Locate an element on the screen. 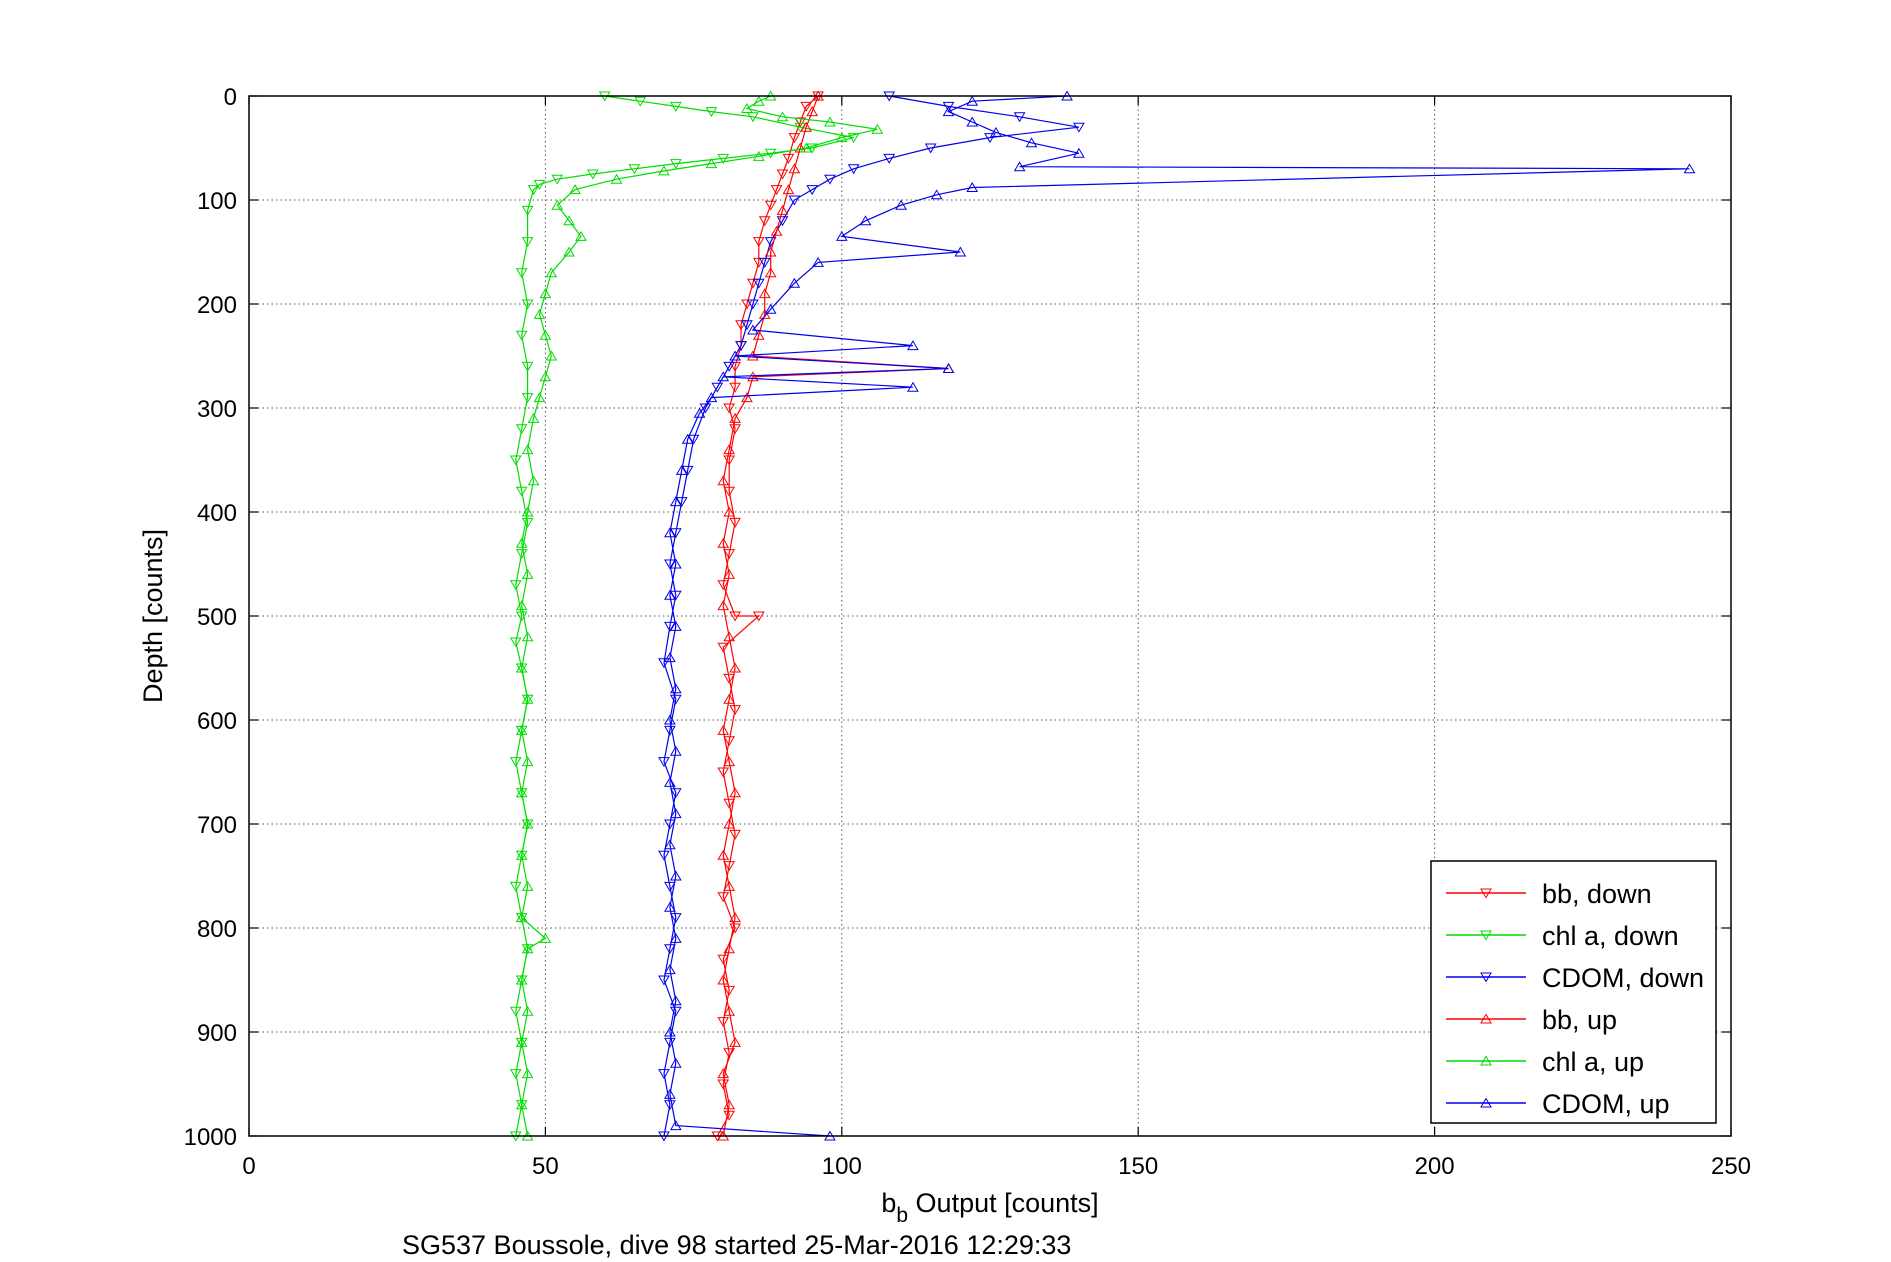 Image resolution: width=1891 pixels, height=1262 pixels. x-tick-label: 250 is located at coordinates (1731, 1166).